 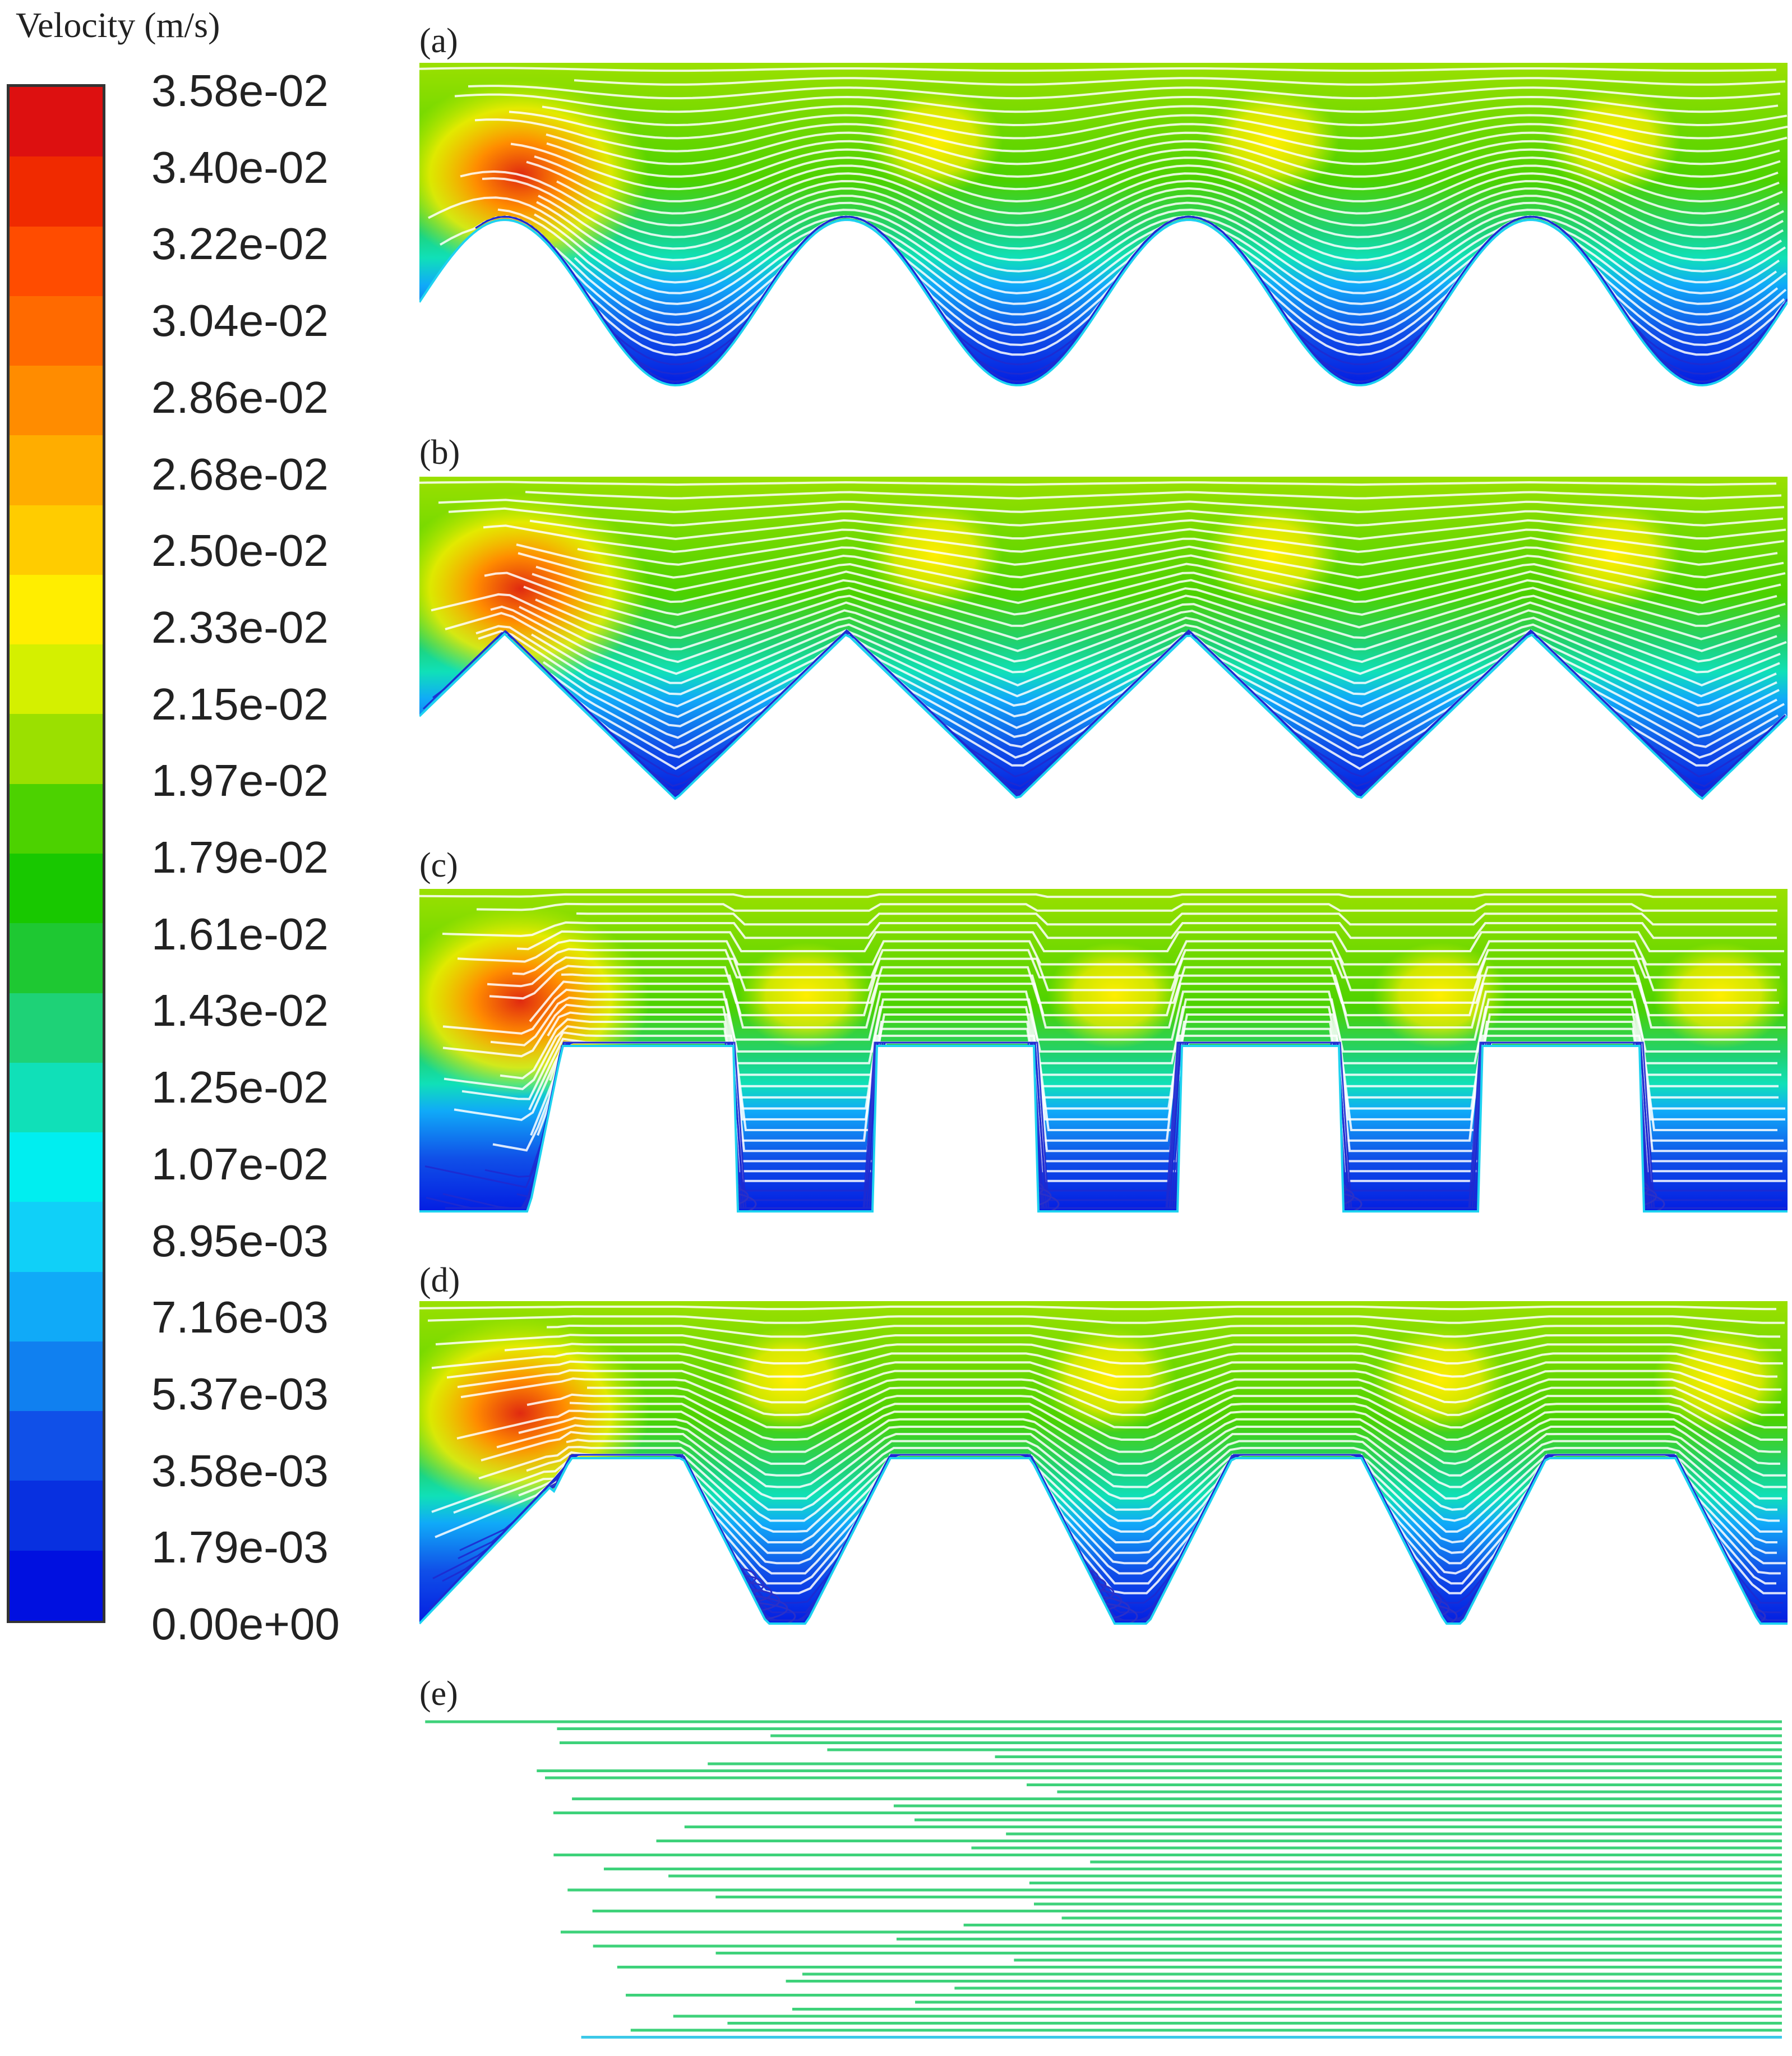 I want to click on colorbar-tick-label: 5.37e-03, so click(x=240, y=1393).